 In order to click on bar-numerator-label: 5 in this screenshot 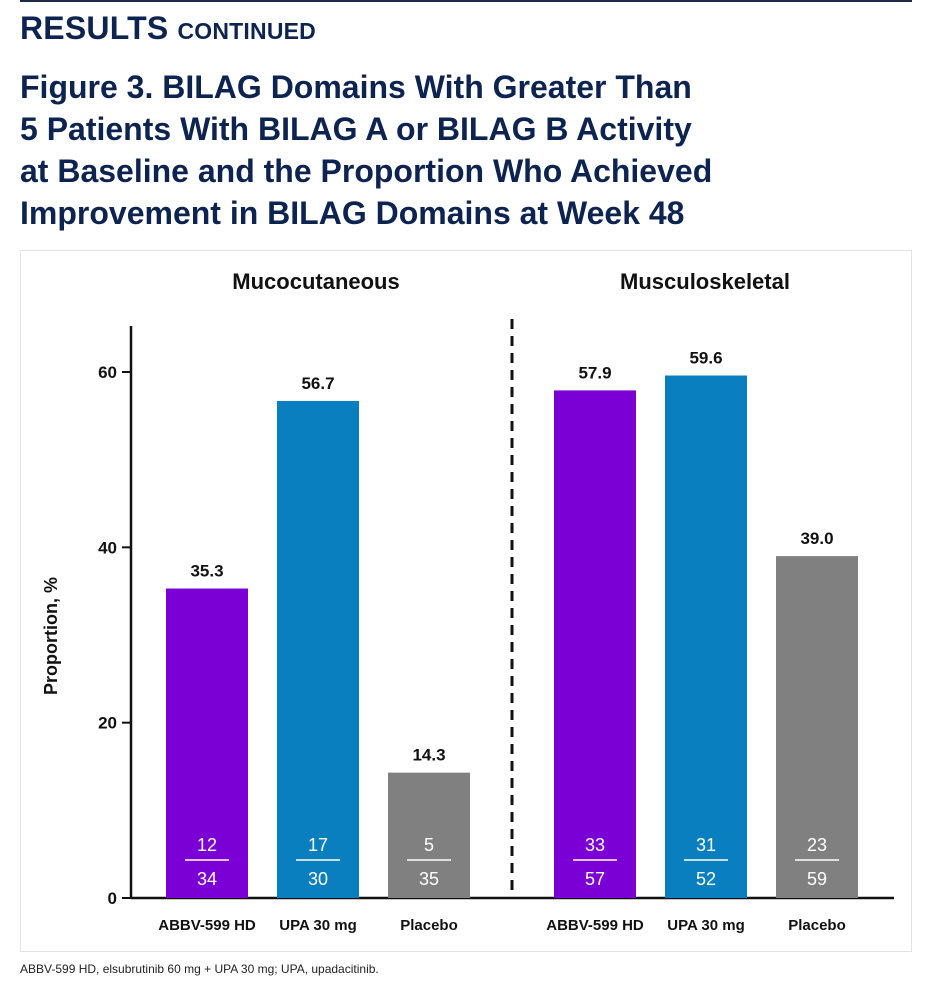, I will do `click(429, 845)`.